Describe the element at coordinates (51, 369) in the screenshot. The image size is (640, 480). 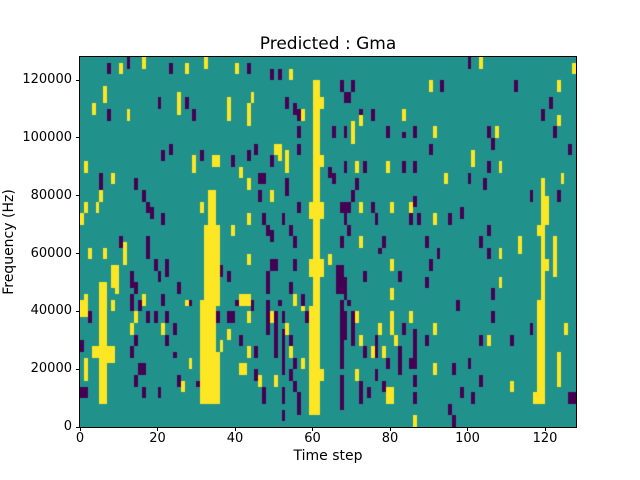
I see `y-tick-label: 20000` at that location.